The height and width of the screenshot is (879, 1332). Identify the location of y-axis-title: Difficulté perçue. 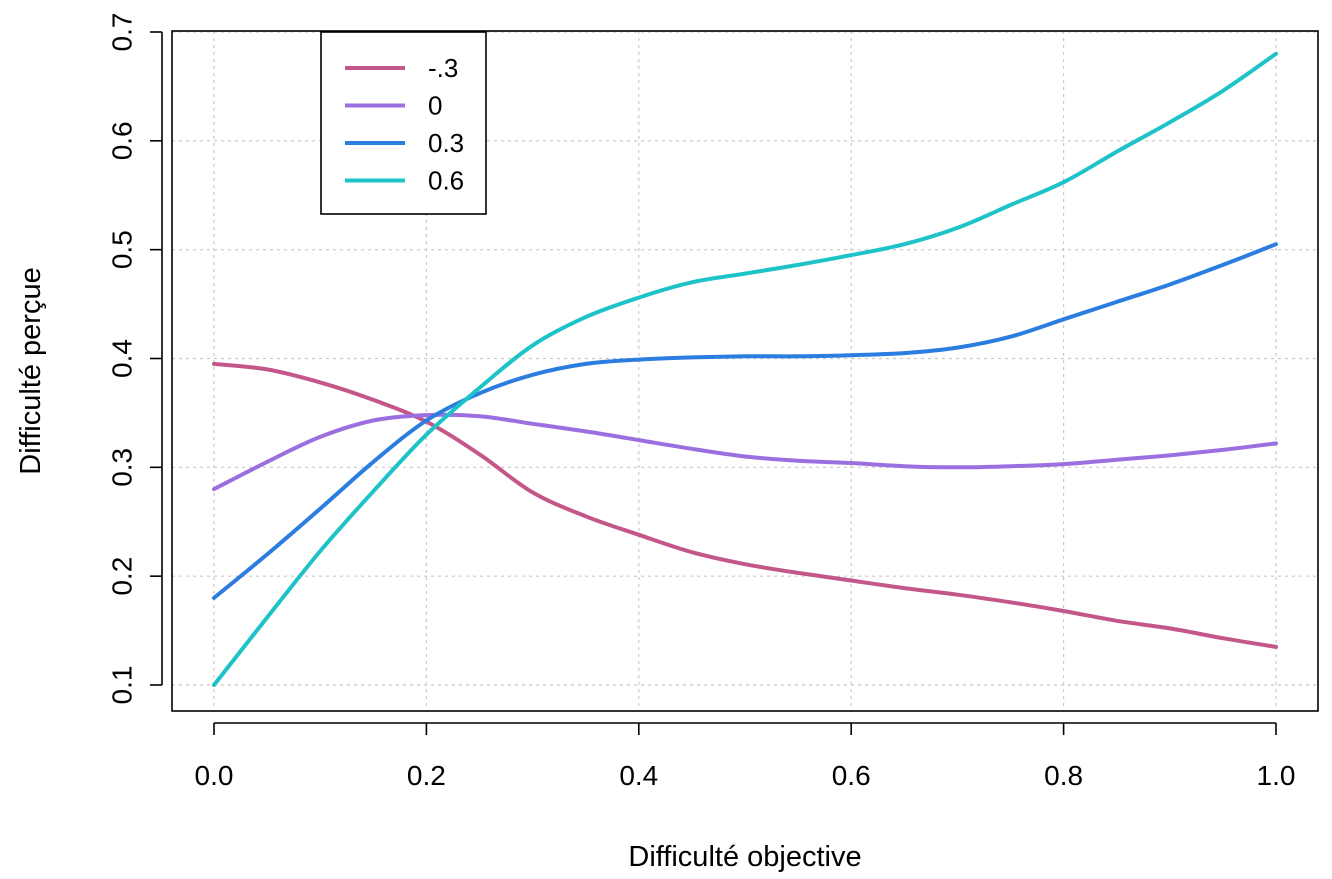
(31, 370).